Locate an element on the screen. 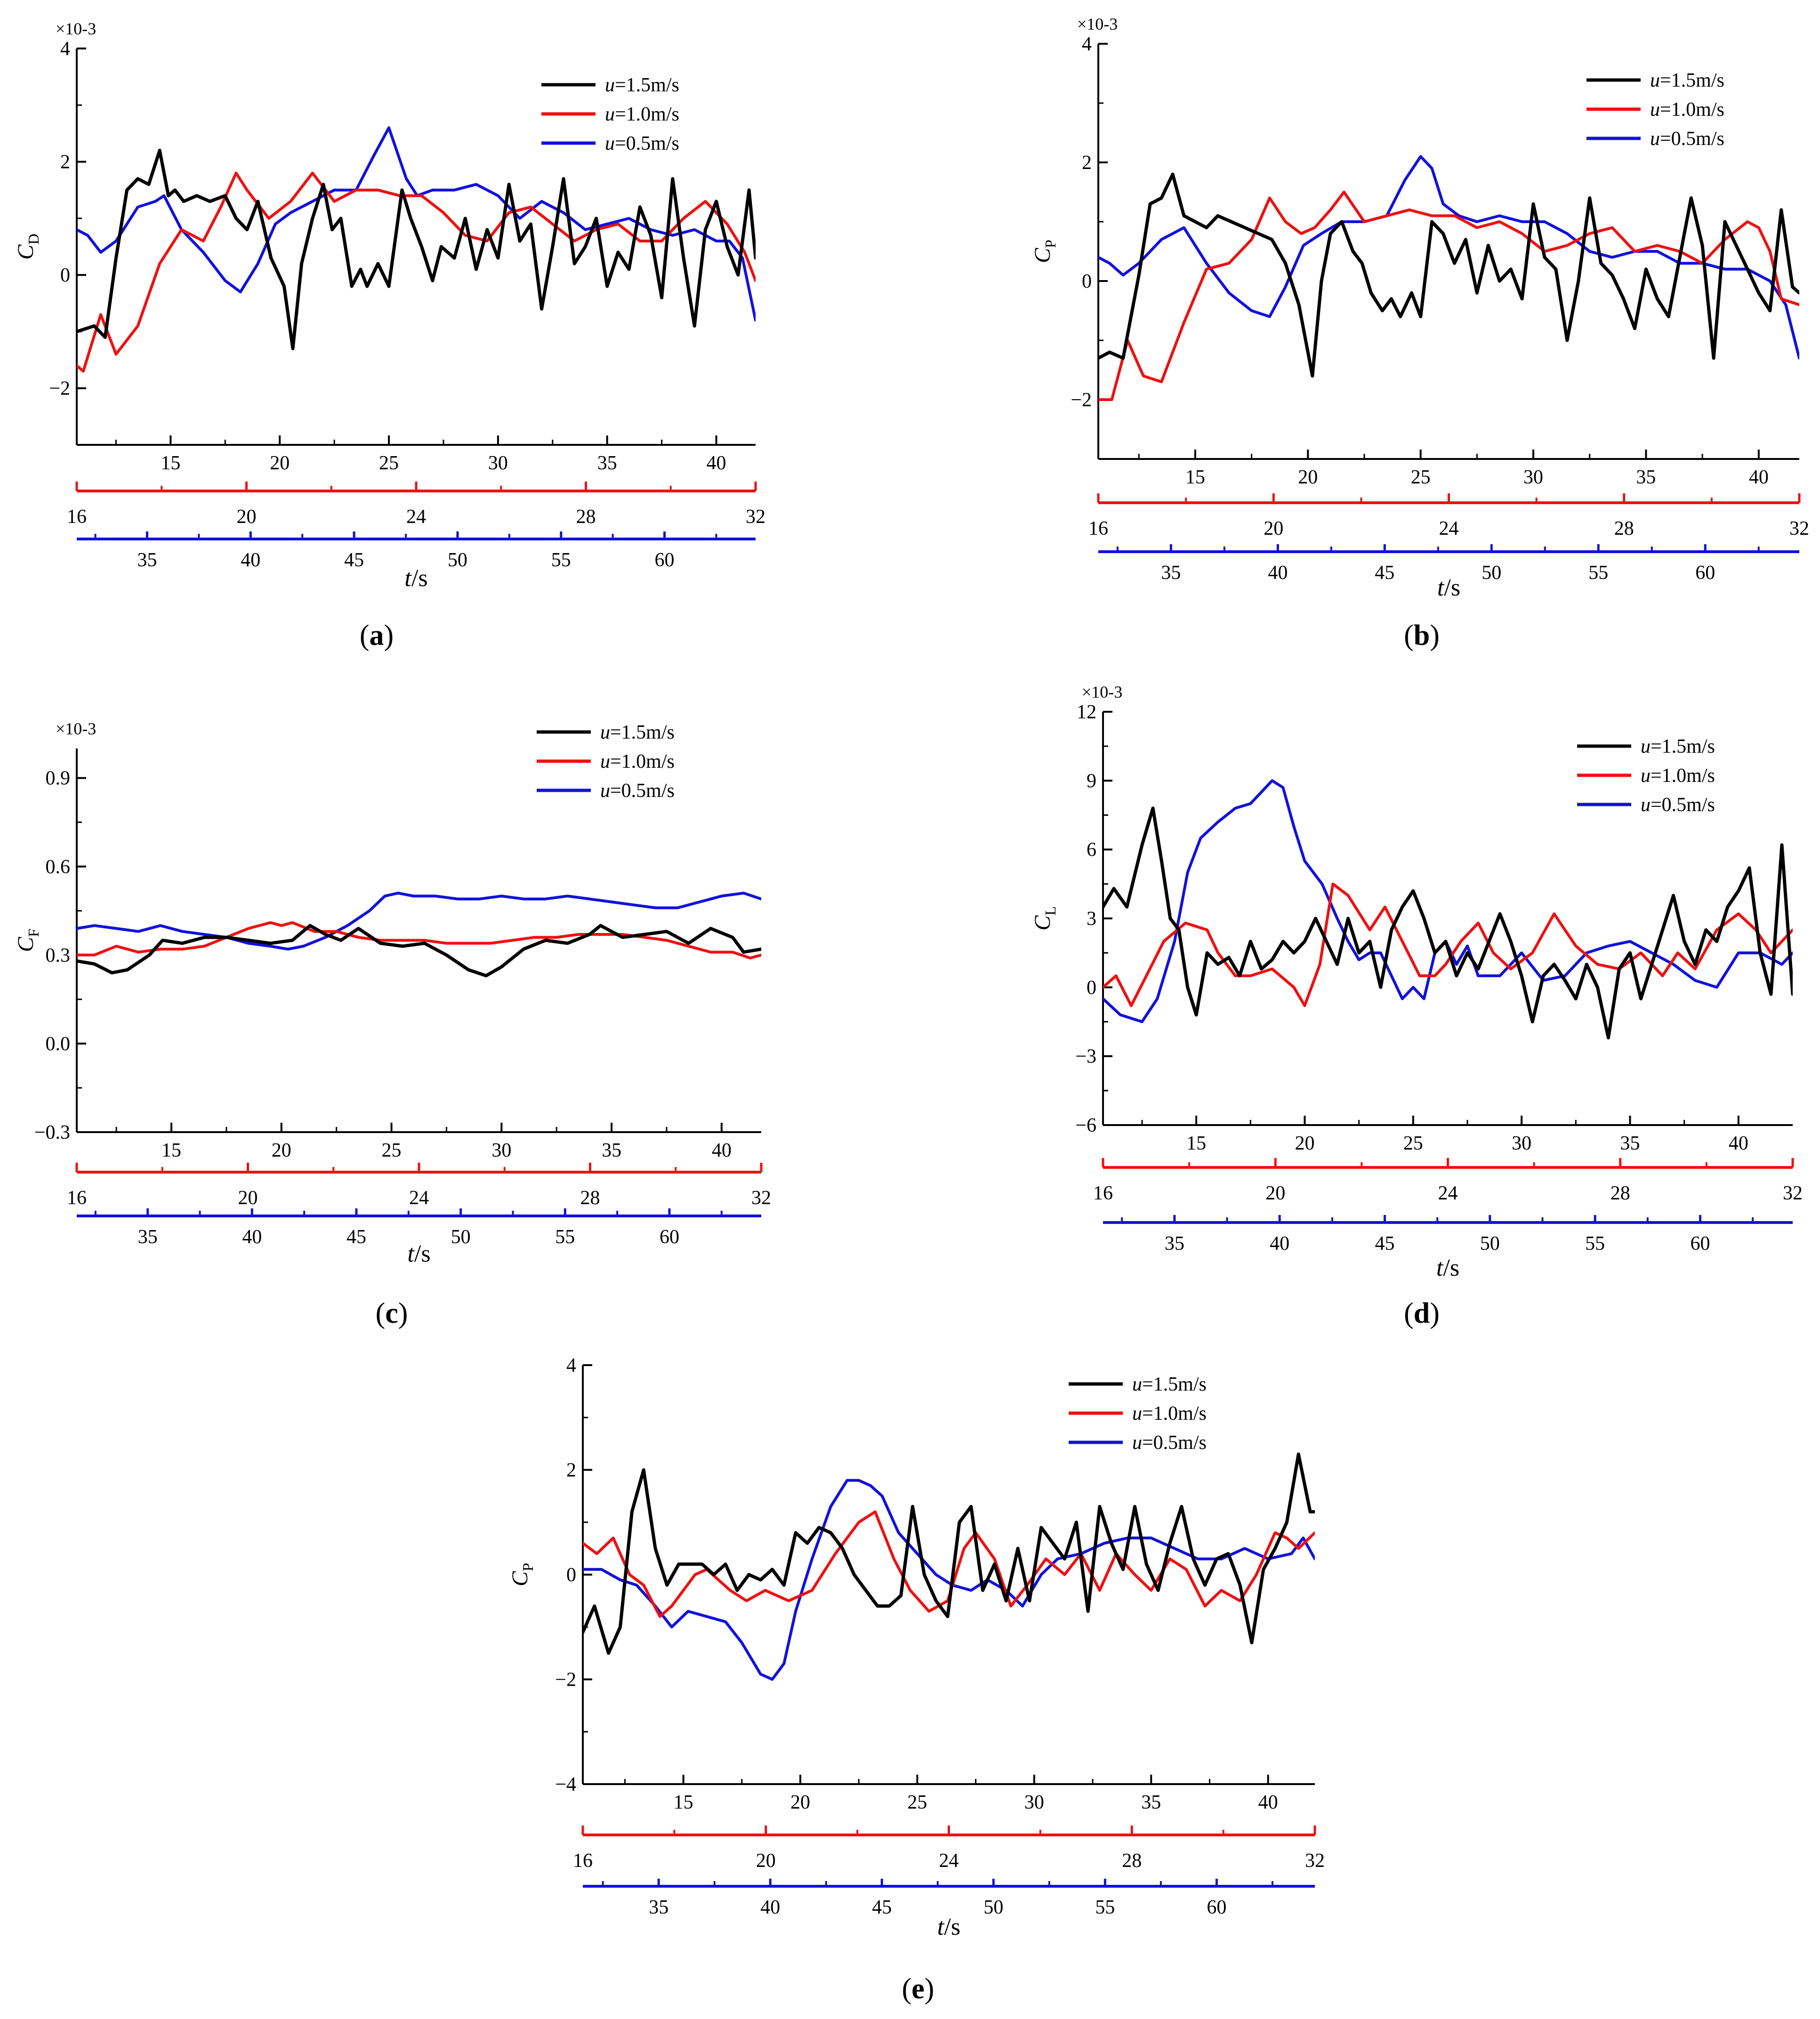  red-axis-label: 16 is located at coordinates (1098, 529).